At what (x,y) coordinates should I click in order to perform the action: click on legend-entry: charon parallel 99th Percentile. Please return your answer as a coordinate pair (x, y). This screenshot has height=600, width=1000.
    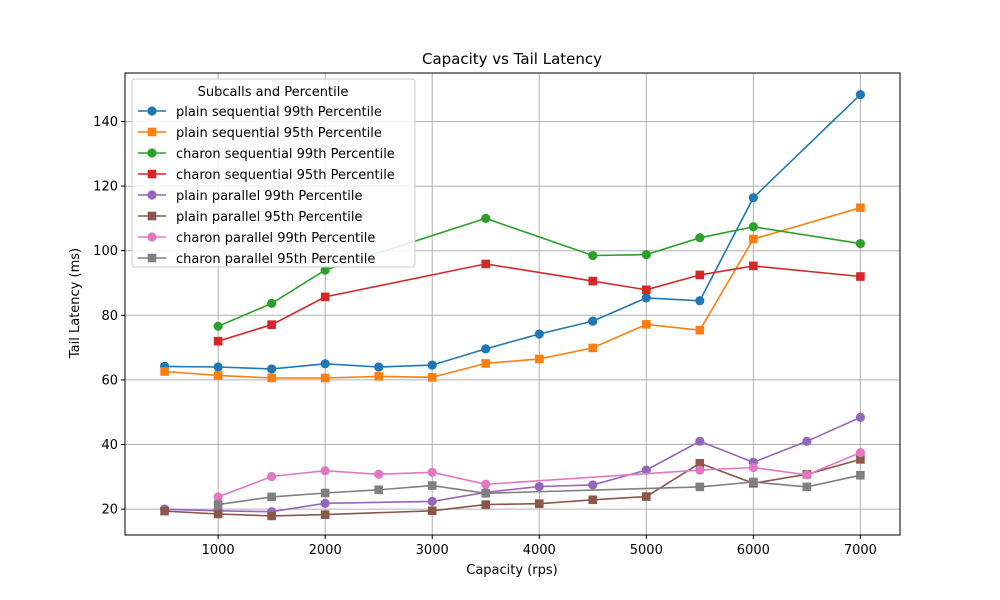
    Looking at the image, I should click on (256, 238).